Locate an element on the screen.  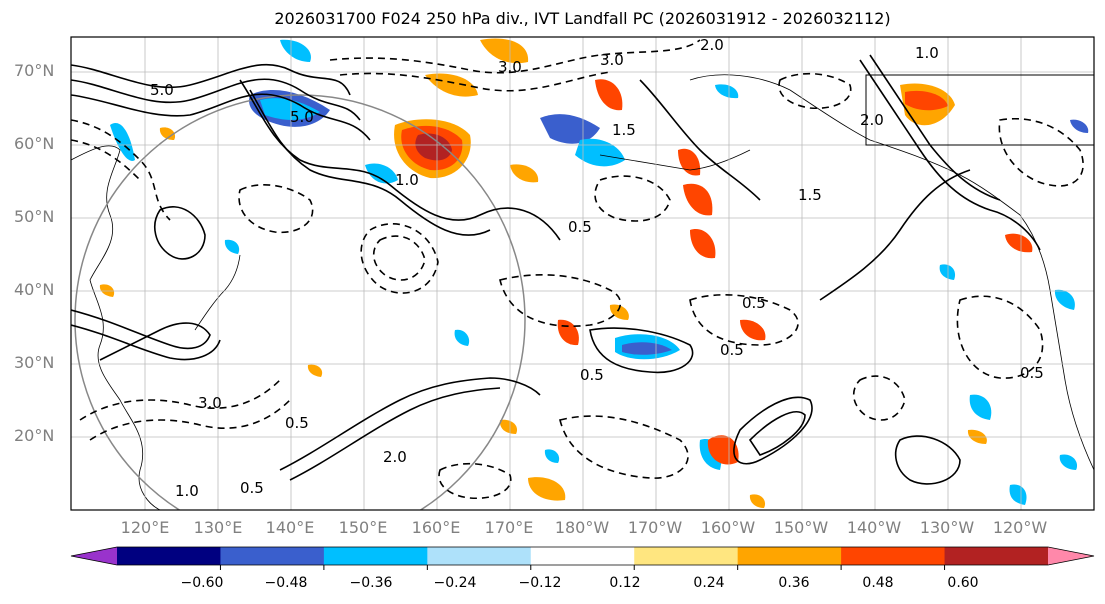
lon-label-150w: 150°W is located at coordinates (801, 527).